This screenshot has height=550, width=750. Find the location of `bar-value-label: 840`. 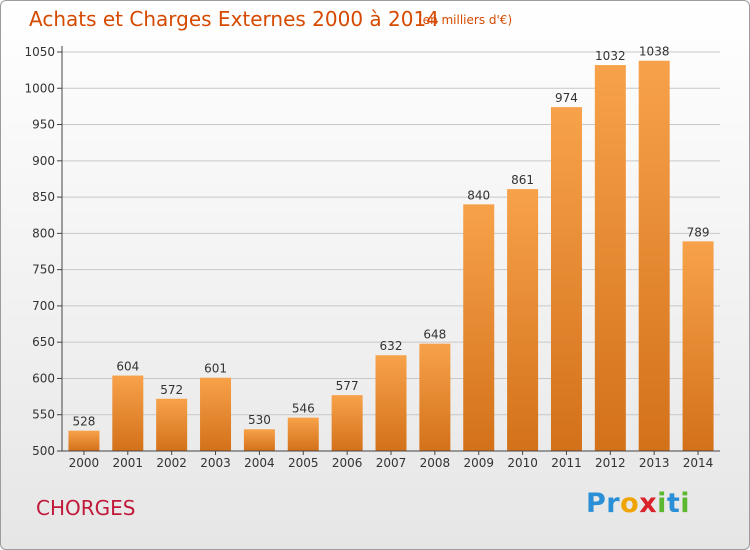

bar-value-label: 840 is located at coordinates (478, 195).